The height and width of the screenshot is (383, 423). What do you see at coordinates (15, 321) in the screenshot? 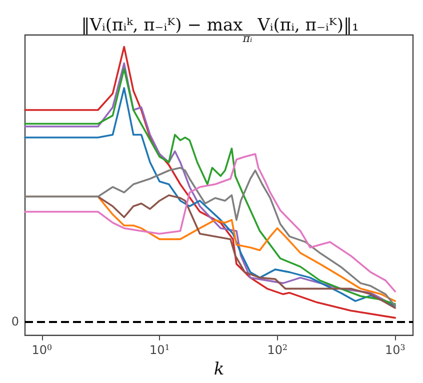
I see `ref-line-label: 0` at bounding box center [15, 321].